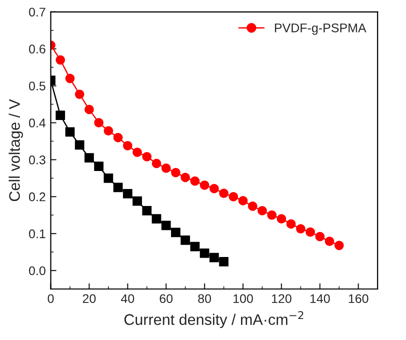  I want to click on x-tick-label: 100, so click(243, 299).